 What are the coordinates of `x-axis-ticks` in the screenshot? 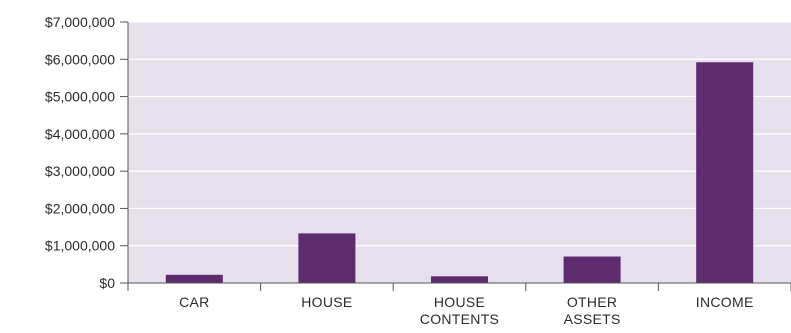 It's located at (459, 287).